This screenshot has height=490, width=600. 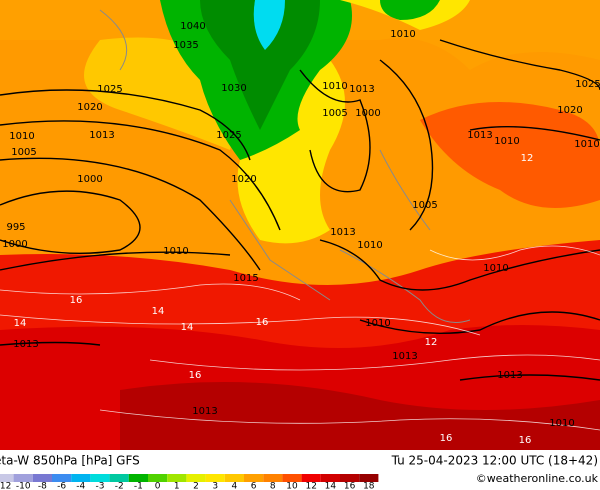 I want to click on colorbar-label: 18, so click(x=369, y=486).